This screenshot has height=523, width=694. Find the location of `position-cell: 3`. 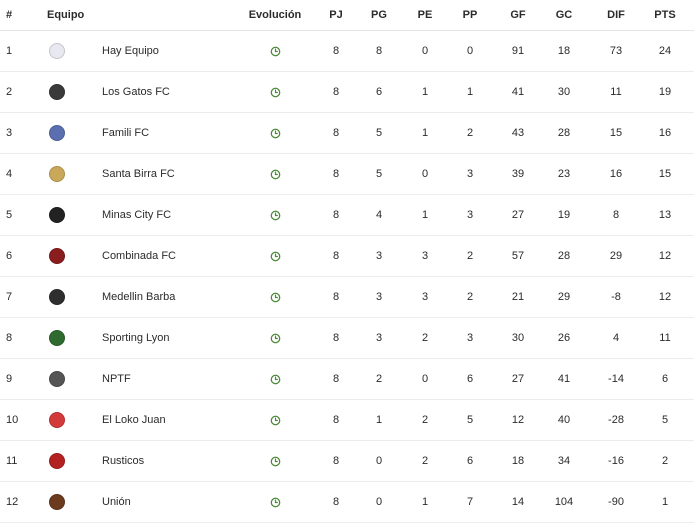

position-cell: 3 is located at coordinates (9, 133).